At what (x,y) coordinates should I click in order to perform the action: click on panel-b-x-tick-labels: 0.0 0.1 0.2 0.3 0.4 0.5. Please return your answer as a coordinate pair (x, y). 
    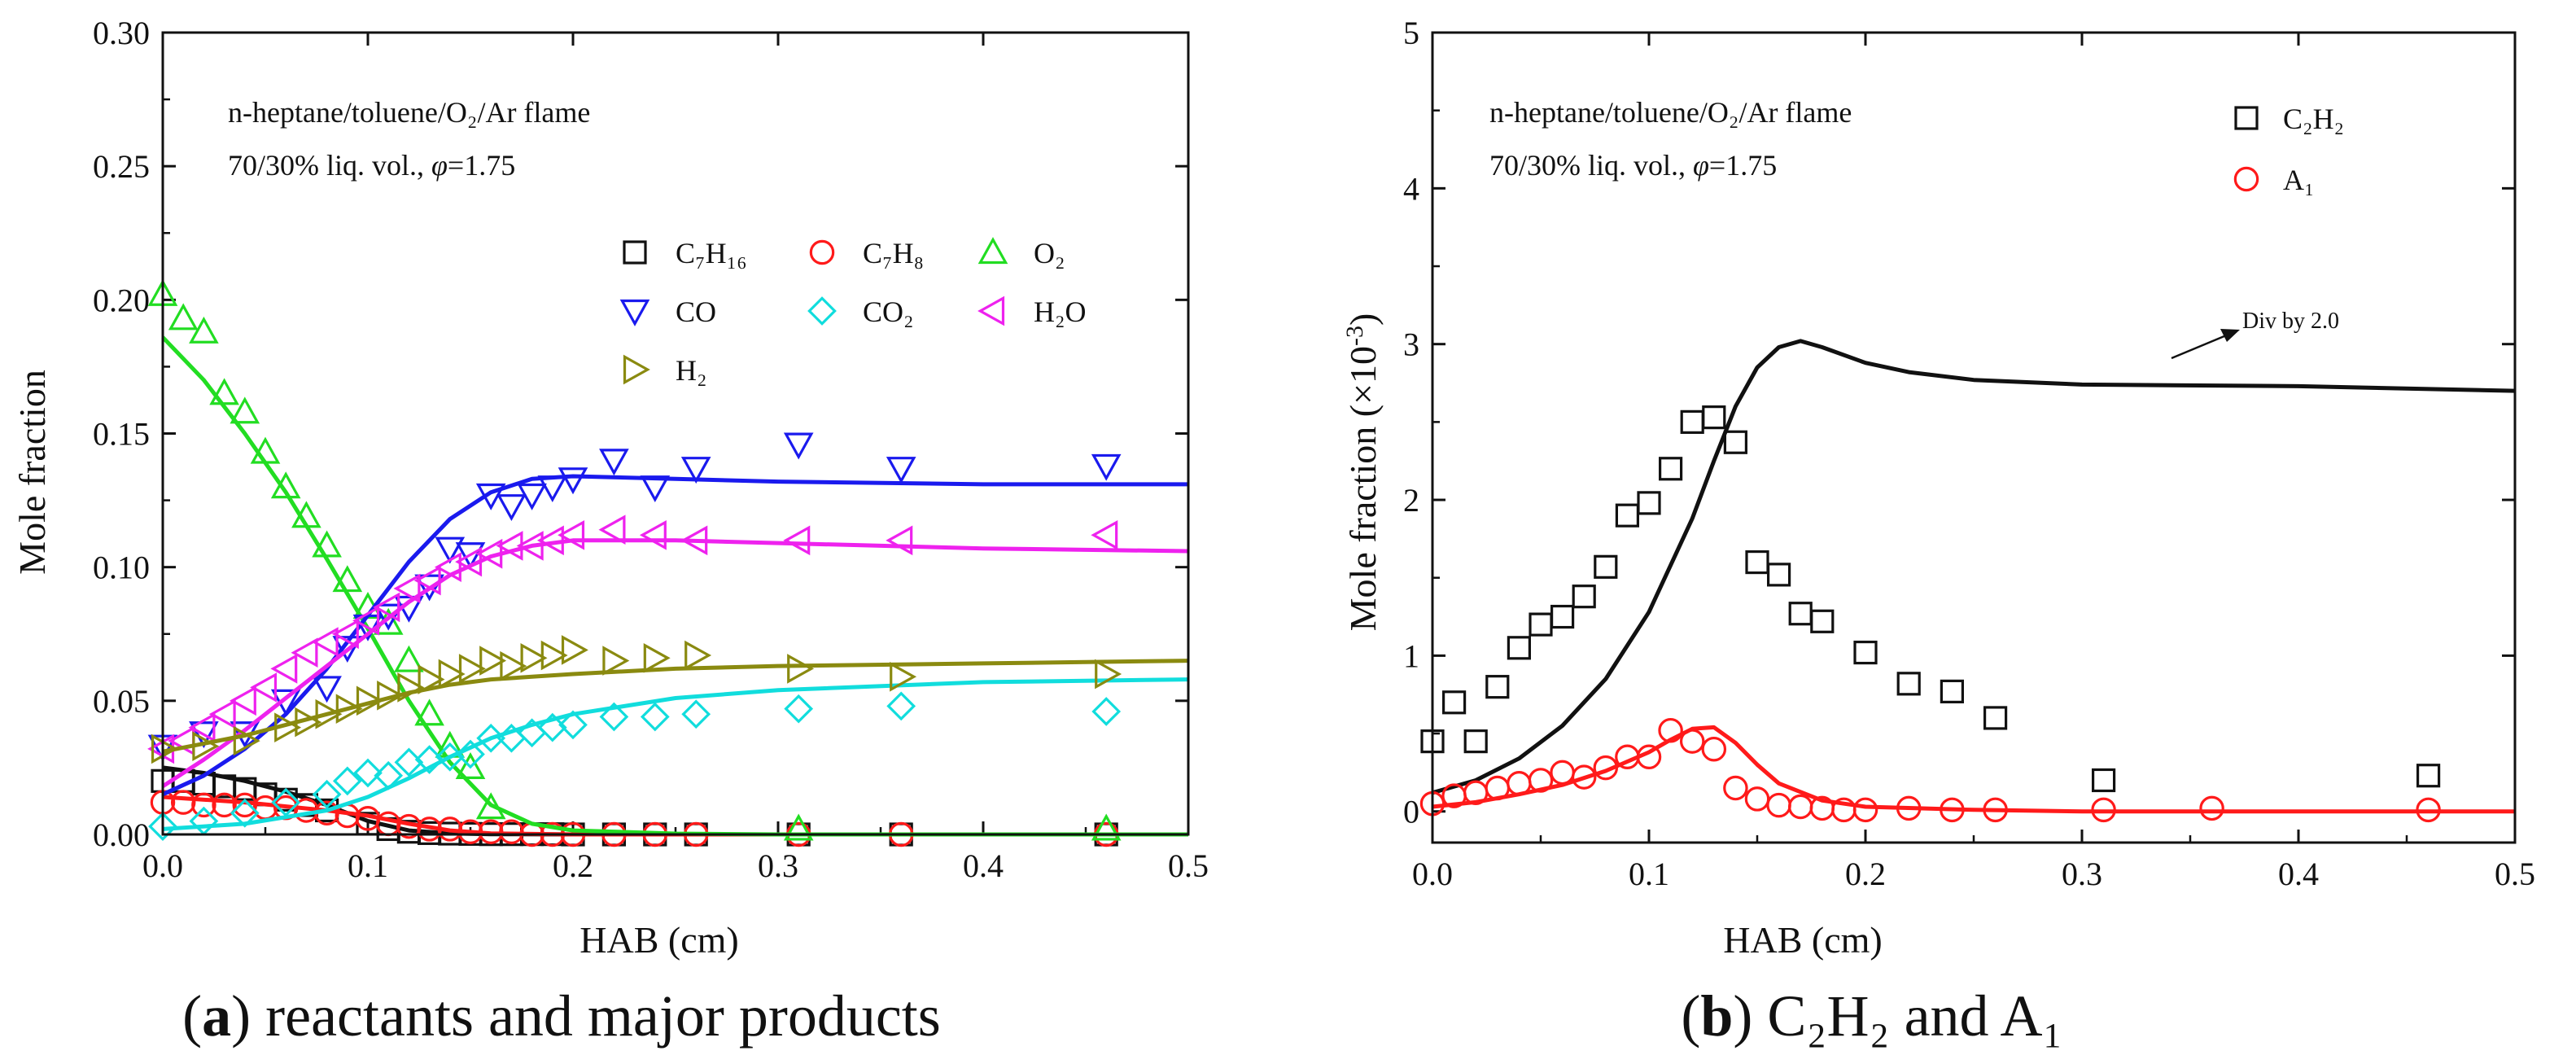
    Looking at the image, I should click on (1973, 874).